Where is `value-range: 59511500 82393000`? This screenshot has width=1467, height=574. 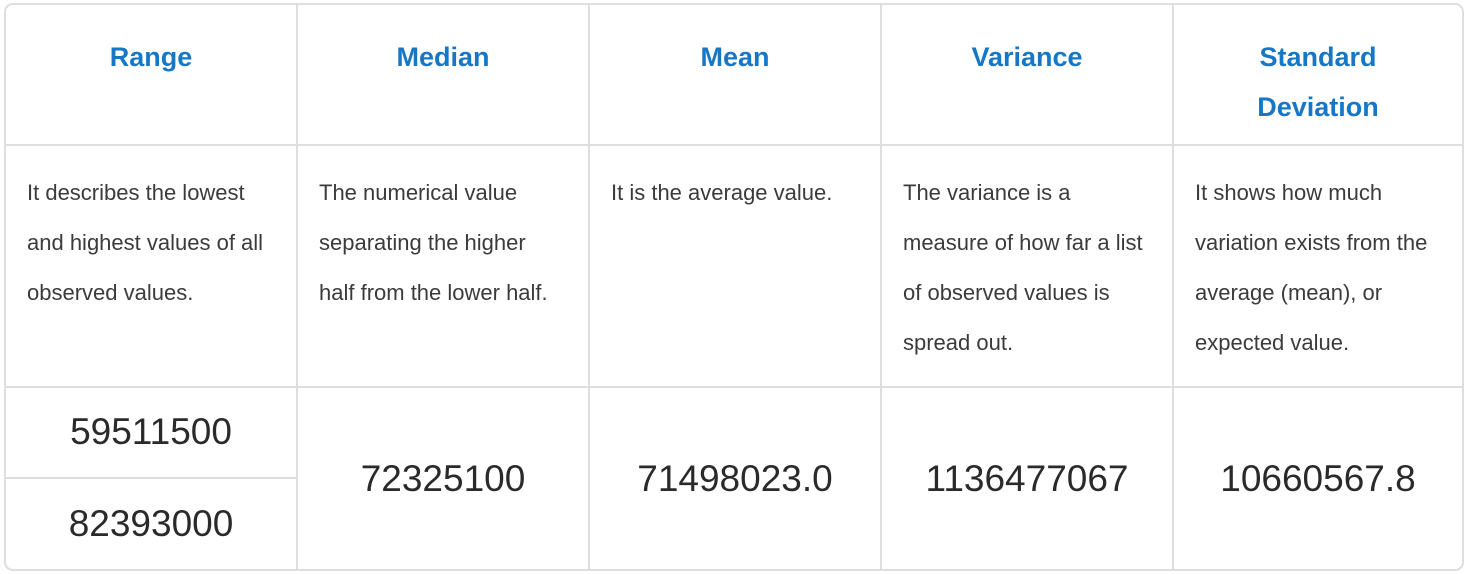 value-range: 59511500 82393000 is located at coordinates (152, 478).